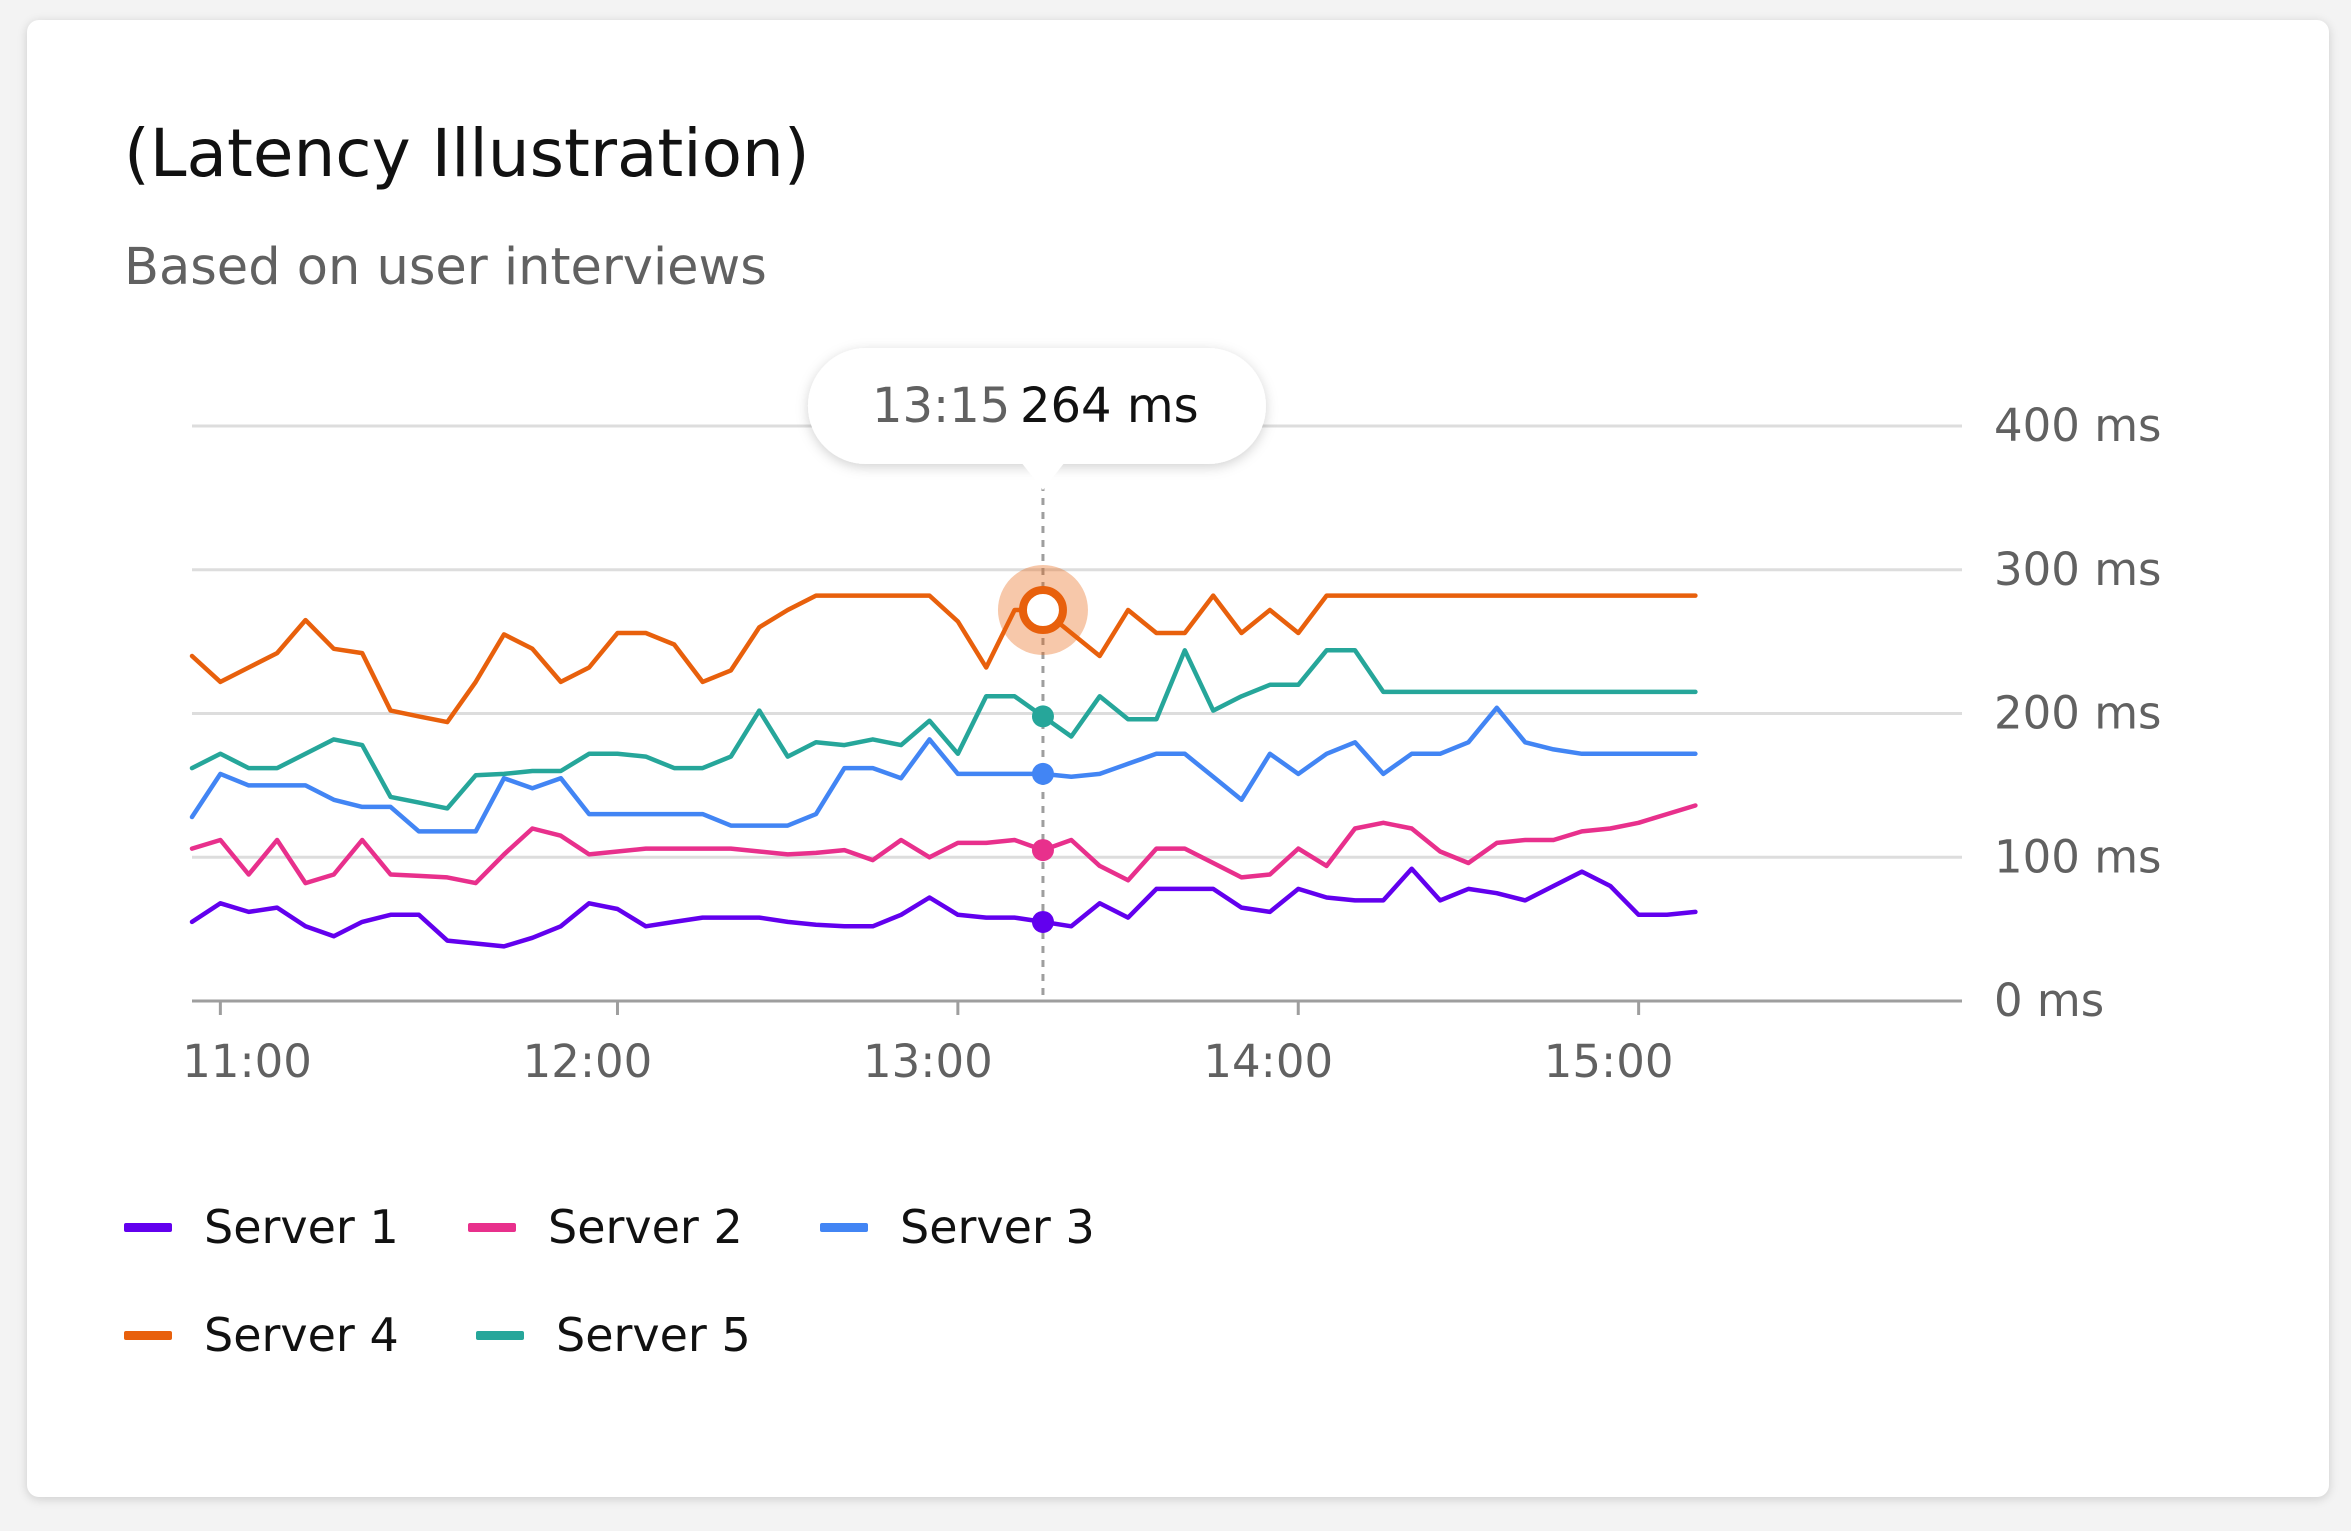 The width and height of the screenshot is (2351, 1531). What do you see at coordinates (1042, 476) in the screenshot?
I see `tooltip-pointer` at bounding box center [1042, 476].